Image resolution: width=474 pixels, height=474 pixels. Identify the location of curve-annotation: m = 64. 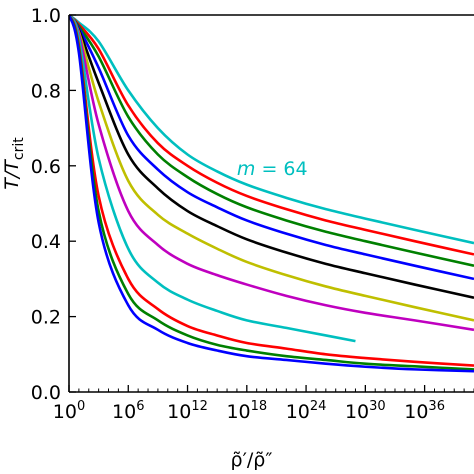
(272, 169).